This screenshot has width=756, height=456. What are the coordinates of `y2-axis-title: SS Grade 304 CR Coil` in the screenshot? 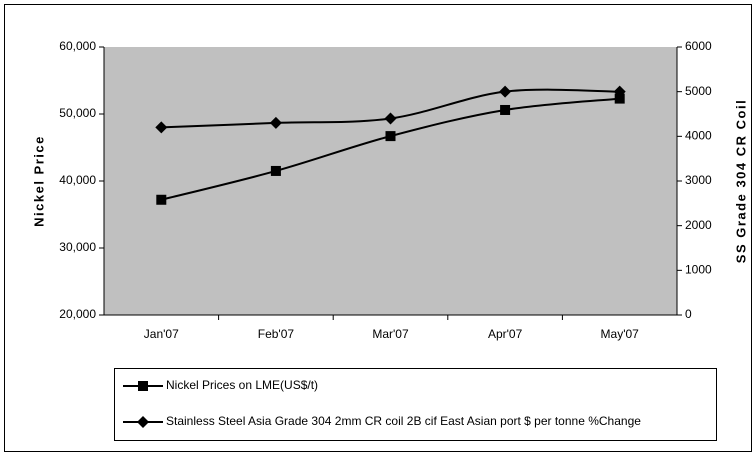 It's located at (740, 181).